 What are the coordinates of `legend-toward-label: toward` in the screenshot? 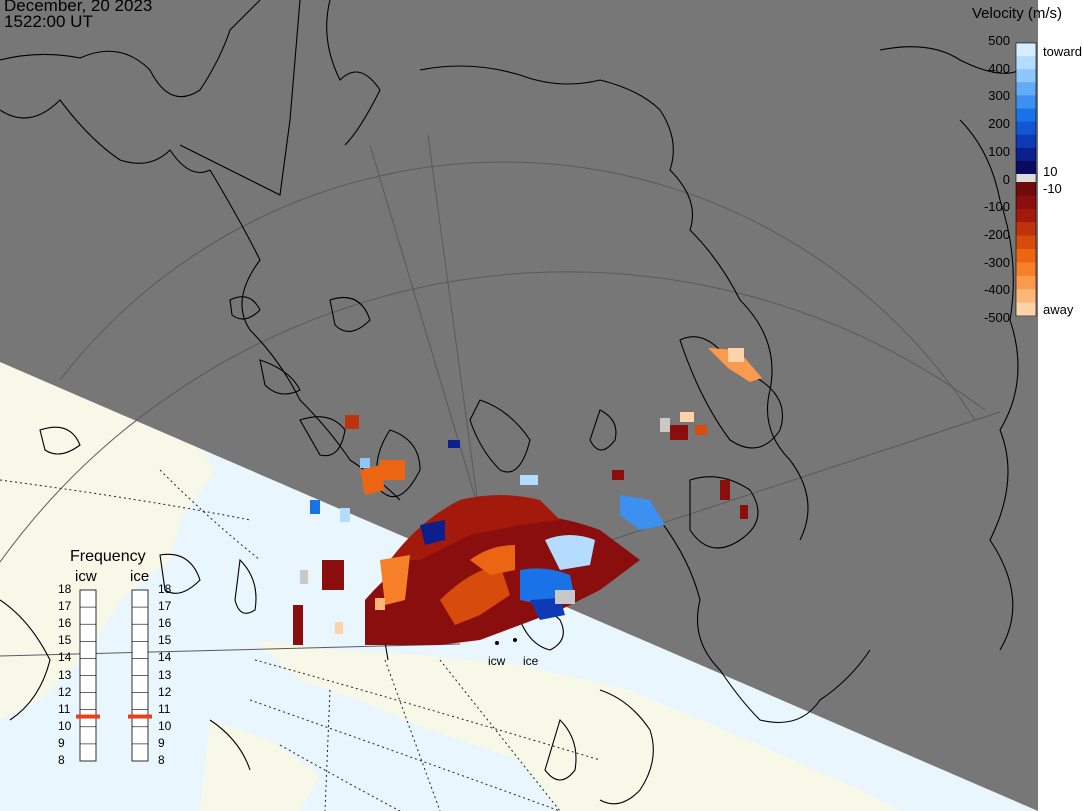 It's located at (1063, 51).